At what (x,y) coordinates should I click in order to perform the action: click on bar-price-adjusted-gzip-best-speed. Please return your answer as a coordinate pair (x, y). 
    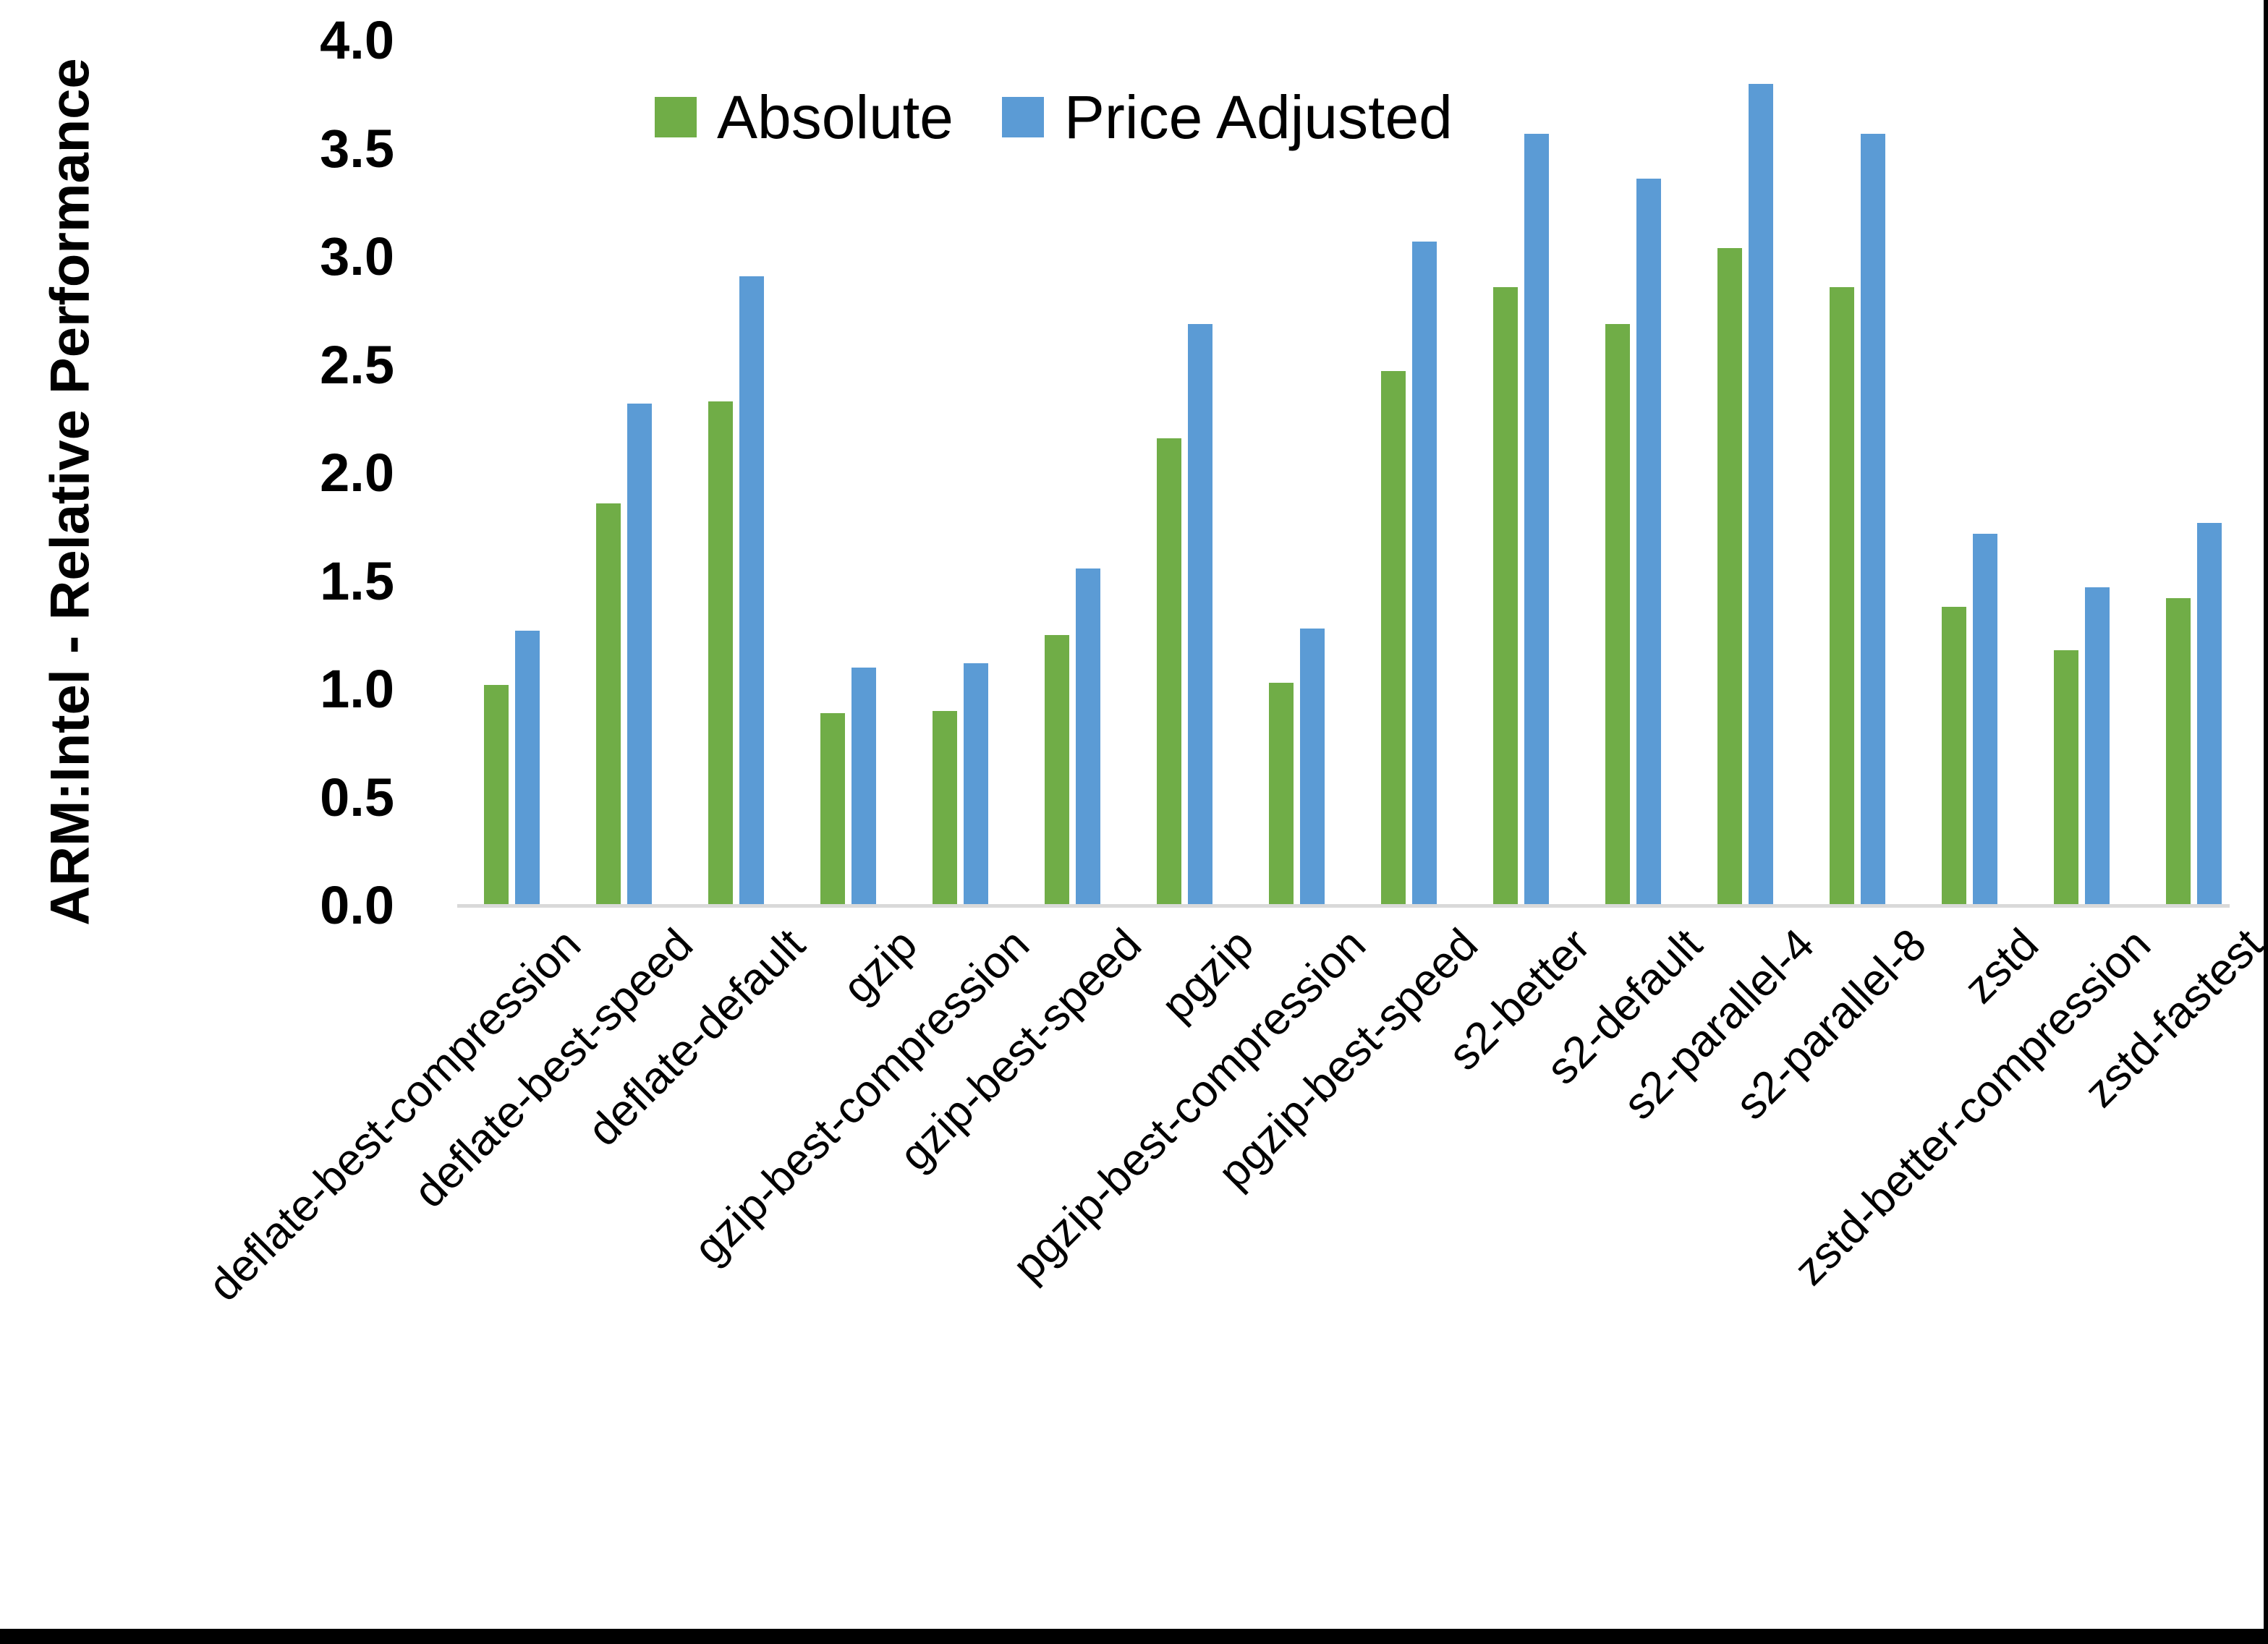
    Looking at the image, I should click on (1088, 737).